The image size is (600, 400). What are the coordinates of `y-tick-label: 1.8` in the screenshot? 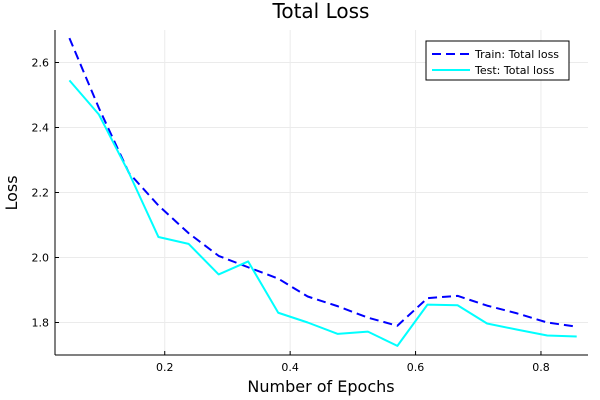 It's located at (41, 323).